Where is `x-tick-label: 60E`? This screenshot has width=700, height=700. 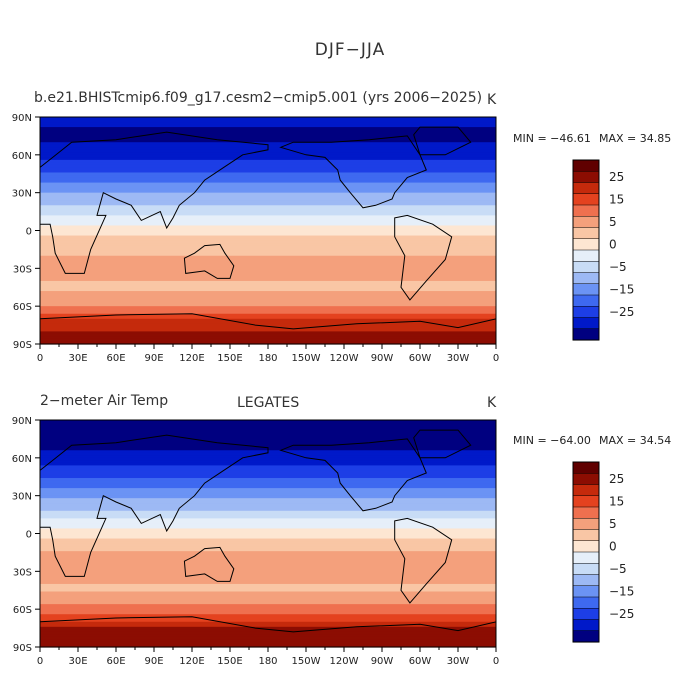
x-tick-label: 60E is located at coordinates (115, 358).